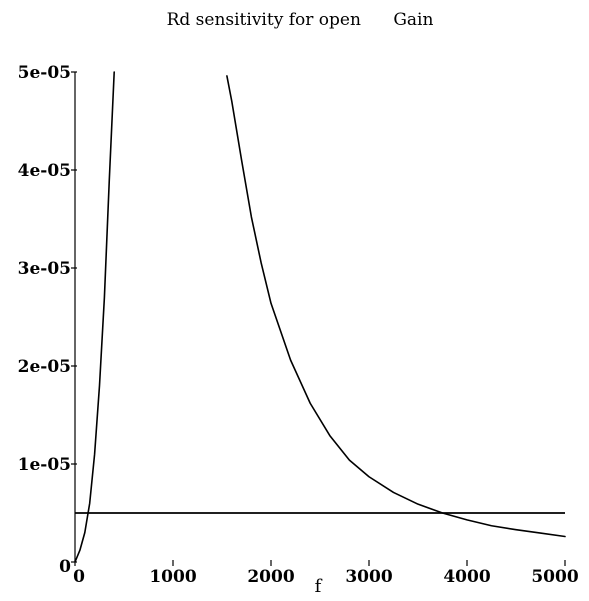 This screenshot has width=589, height=601. Describe the element at coordinates (44, 269) in the screenshot. I see `y-tick-label: 3e-05` at that location.